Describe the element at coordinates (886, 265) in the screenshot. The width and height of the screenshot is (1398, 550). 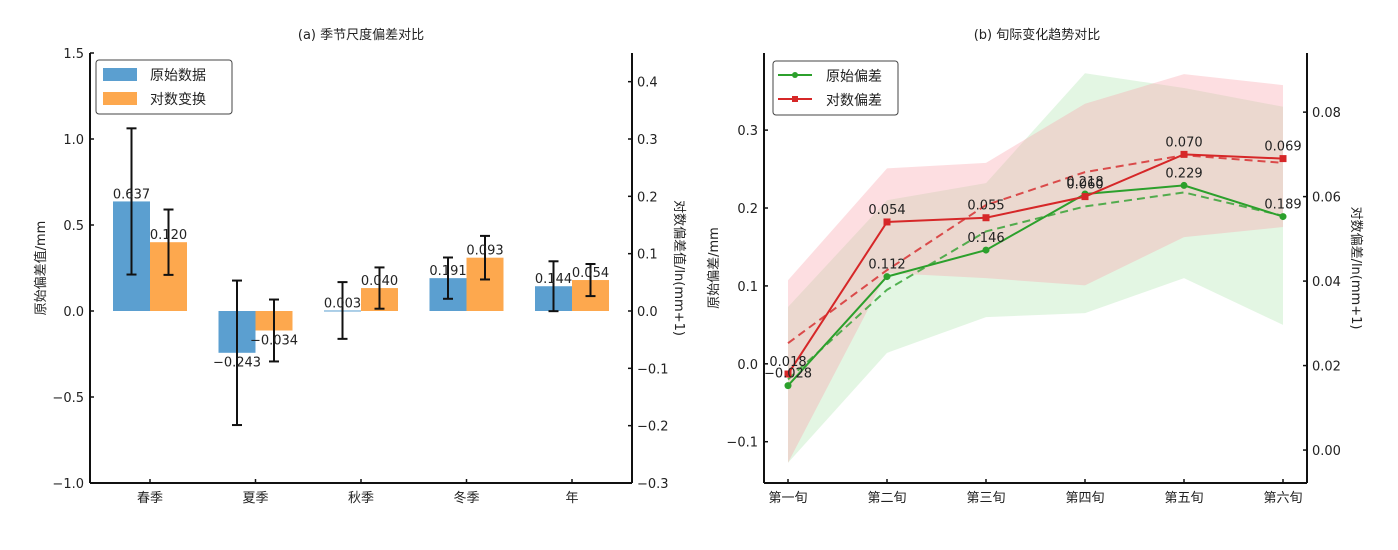
I see `data-label: 0.112` at that location.